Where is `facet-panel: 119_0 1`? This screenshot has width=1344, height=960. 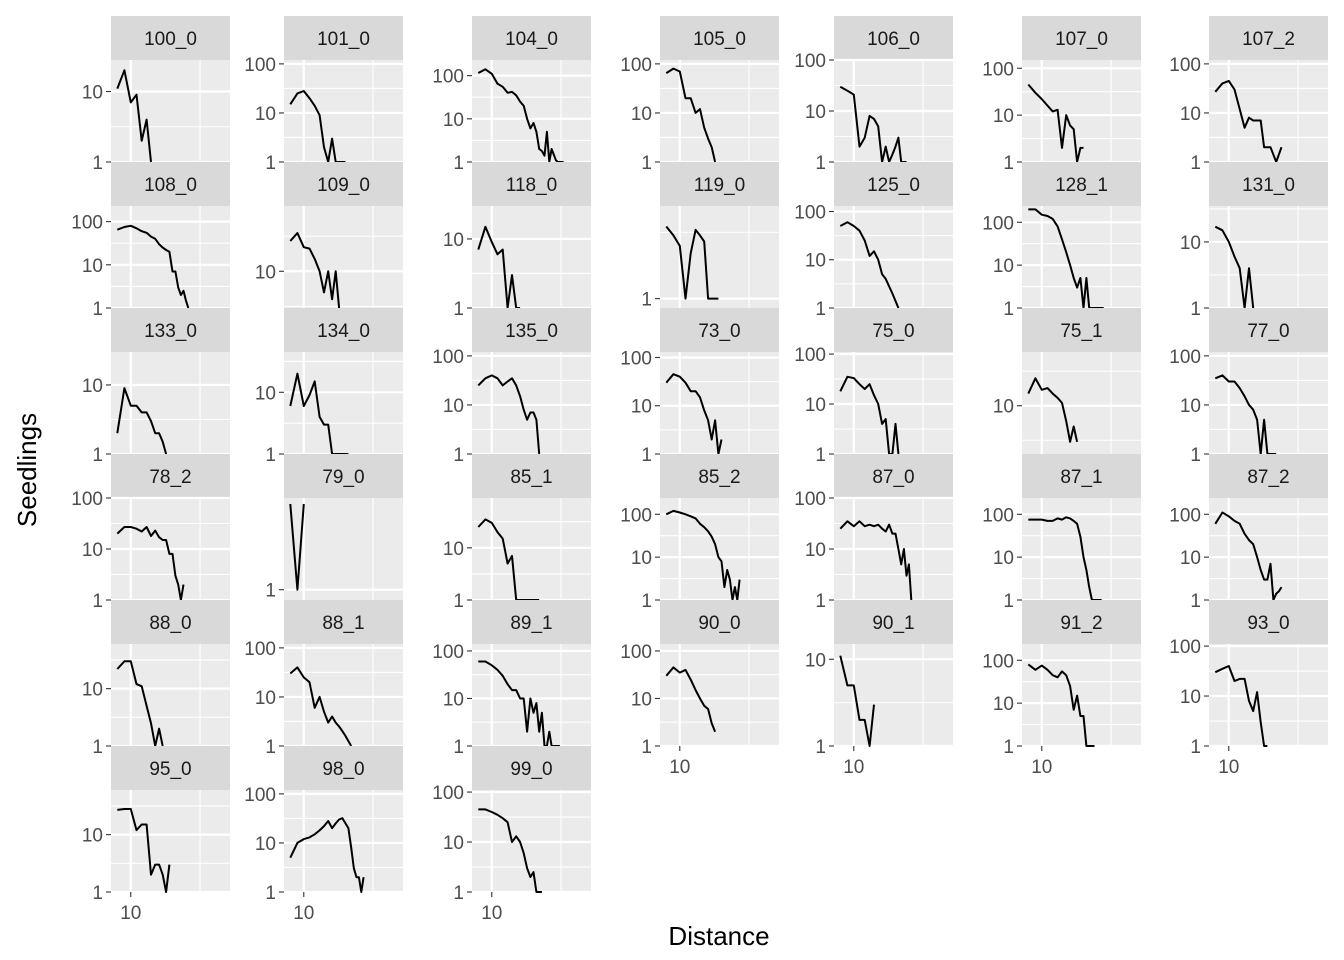
facet-panel: 119_0 1 is located at coordinates (710, 236).